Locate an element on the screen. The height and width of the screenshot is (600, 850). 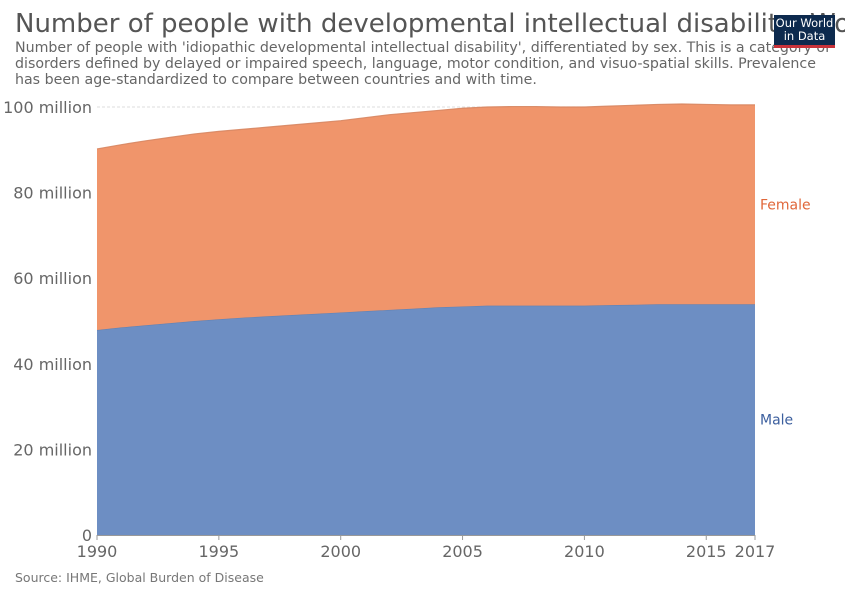
x-tick-label: 2005 is located at coordinates (462, 551).